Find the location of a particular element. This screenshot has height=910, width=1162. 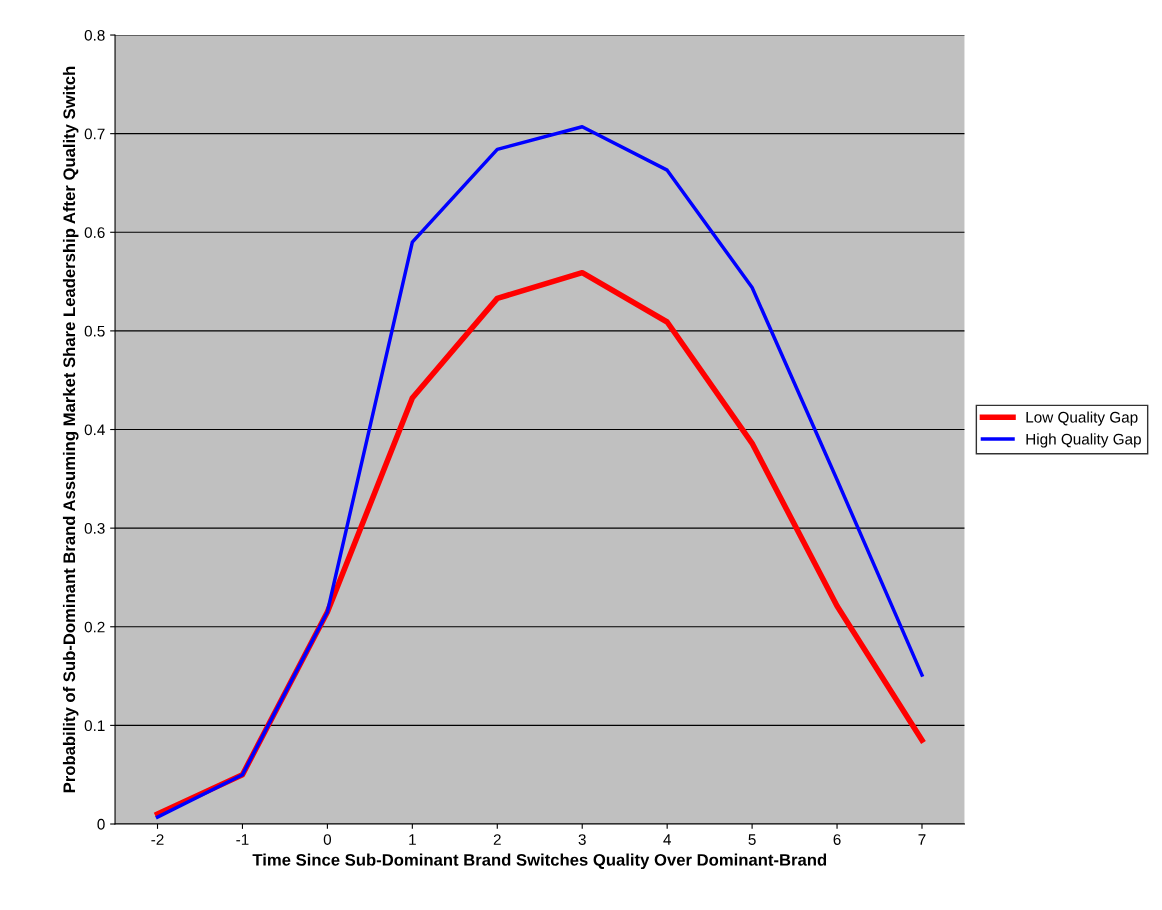

x-tick-label: 5 is located at coordinates (752, 839).